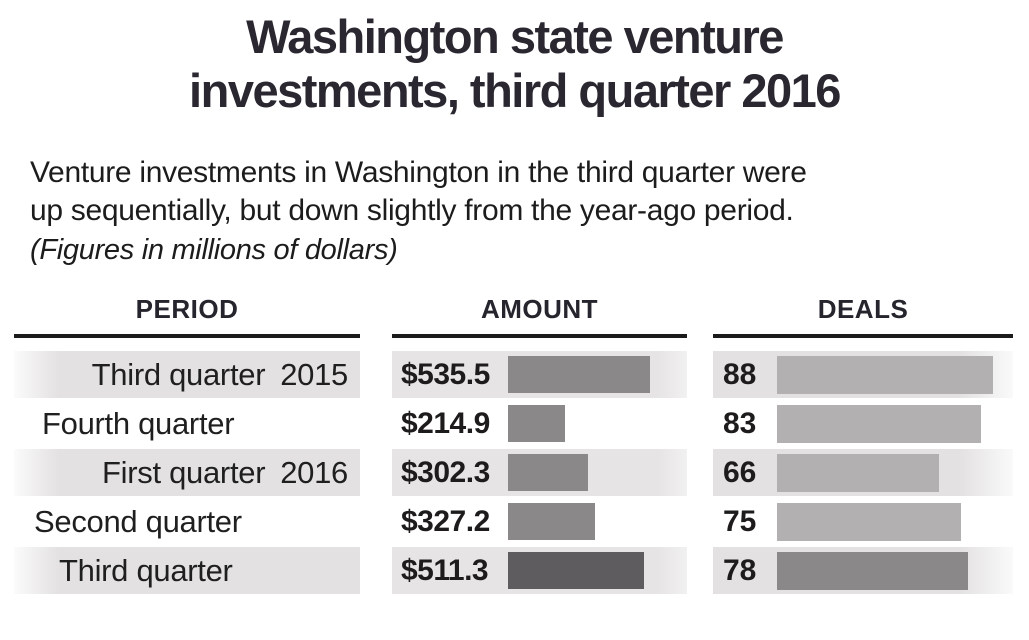  What do you see at coordinates (740, 570) in the screenshot?
I see `deals-value: 78` at bounding box center [740, 570].